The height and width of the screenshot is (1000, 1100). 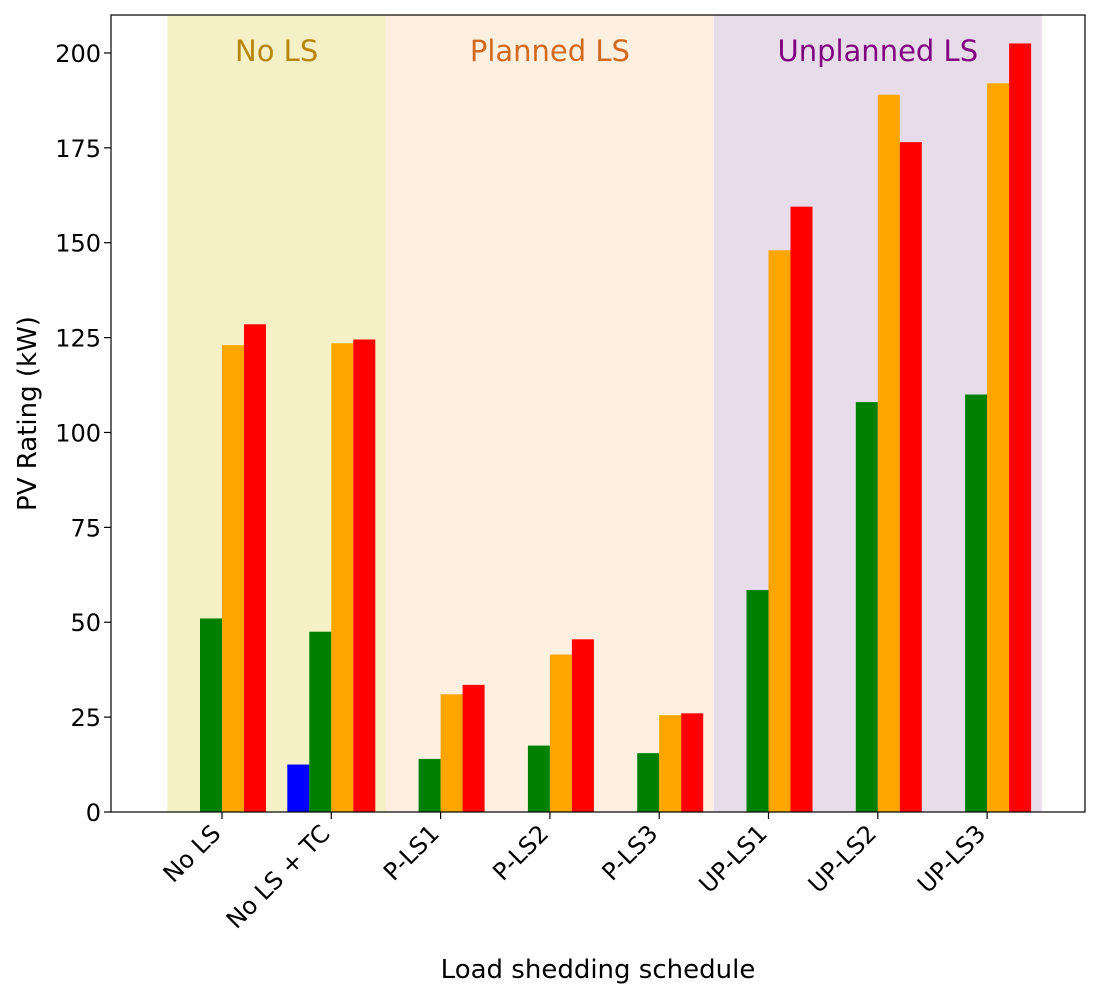 What do you see at coordinates (276, 51) in the screenshot?
I see `region-label: No LS` at bounding box center [276, 51].